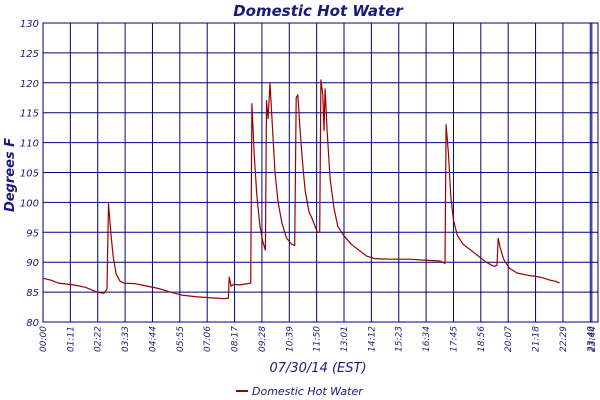  Describe the element at coordinates (153, 339) in the screenshot. I see `x-tick-label: 04:44` at that location.